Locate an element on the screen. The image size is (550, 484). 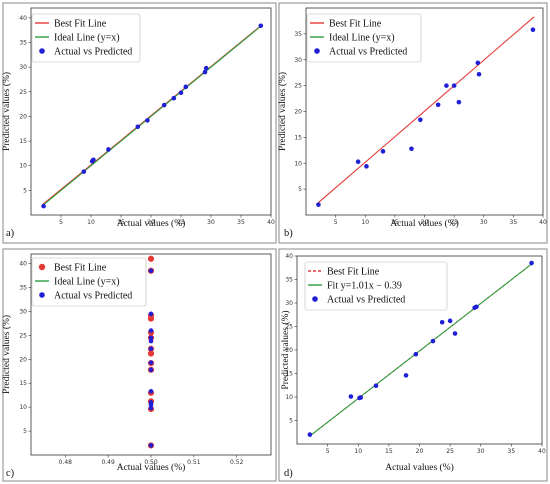
x-tick-label: 30 is located at coordinates (211, 222).